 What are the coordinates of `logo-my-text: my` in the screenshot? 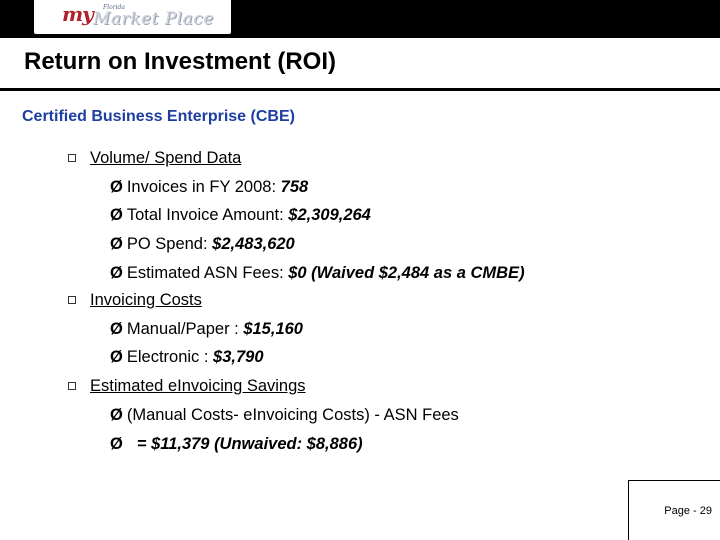 It's located at (78, 14).